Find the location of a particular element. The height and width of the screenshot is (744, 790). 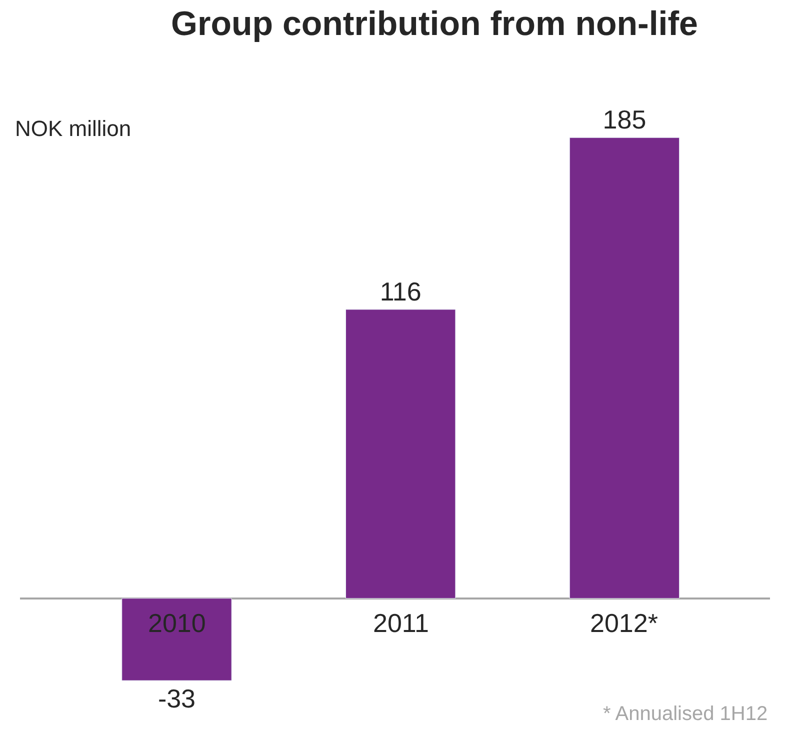

x-tick-label: 2012* is located at coordinates (624, 623).